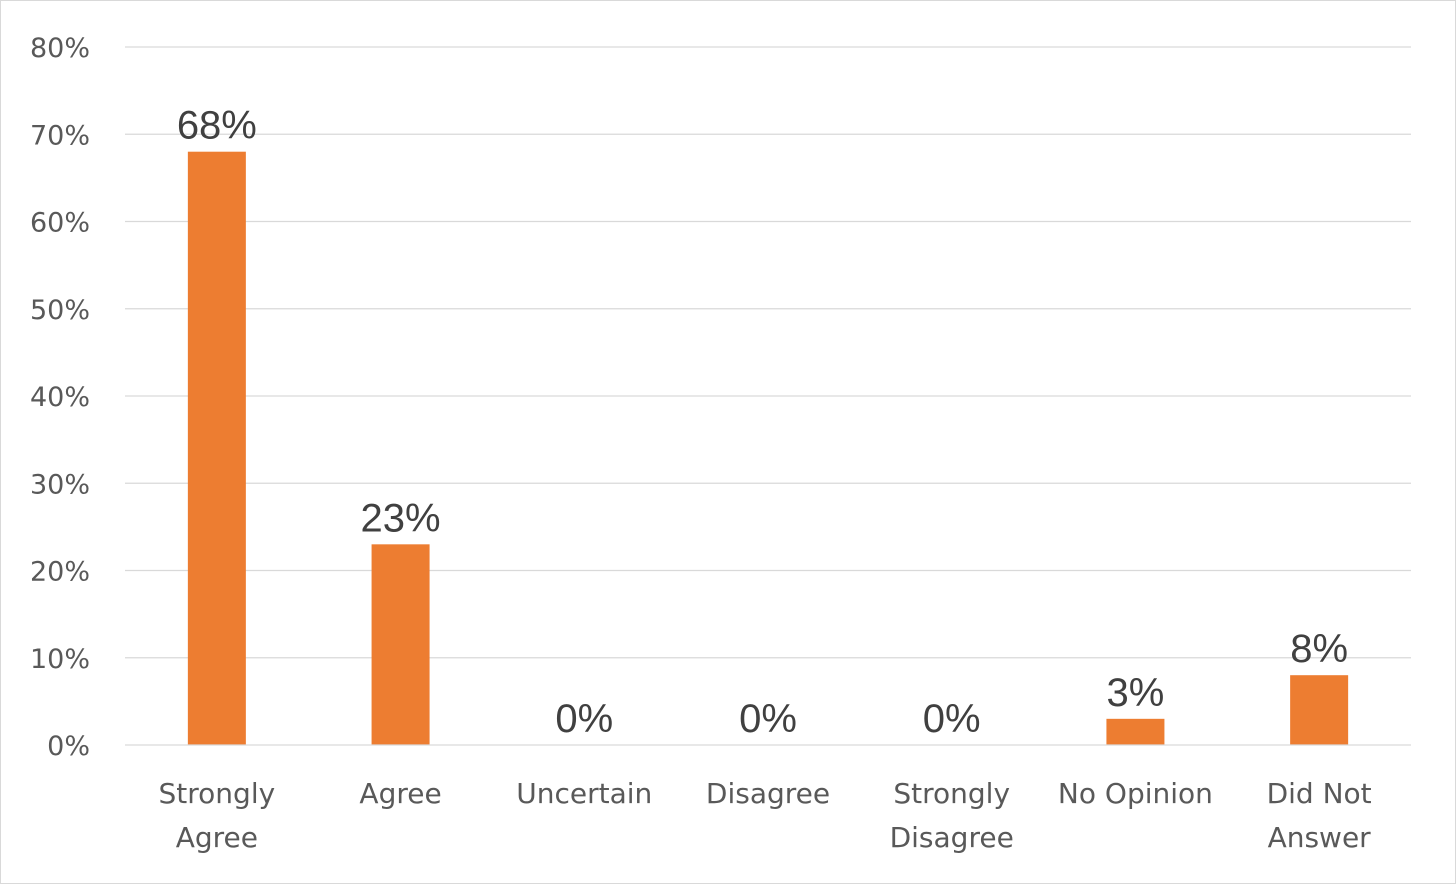  I want to click on y-tick-label: 80%, so click(60, 48).